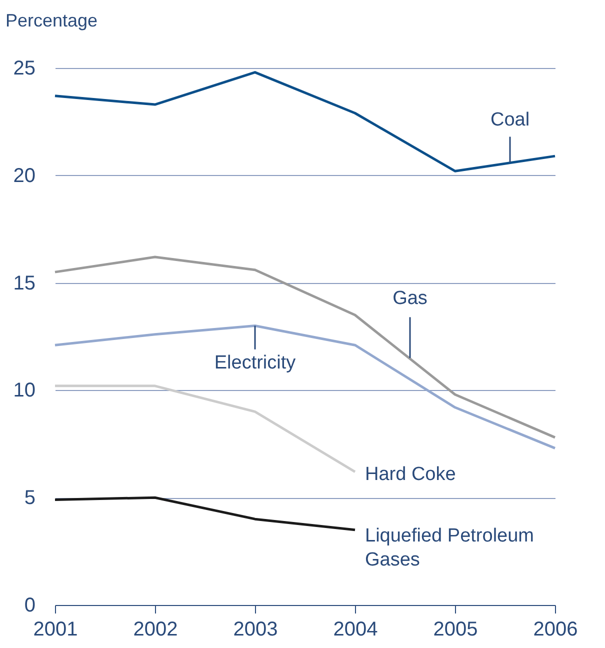  Describe the element at coordinates (55, 629) in the screenshot. I see `x-tick-label: 2001` at that location.